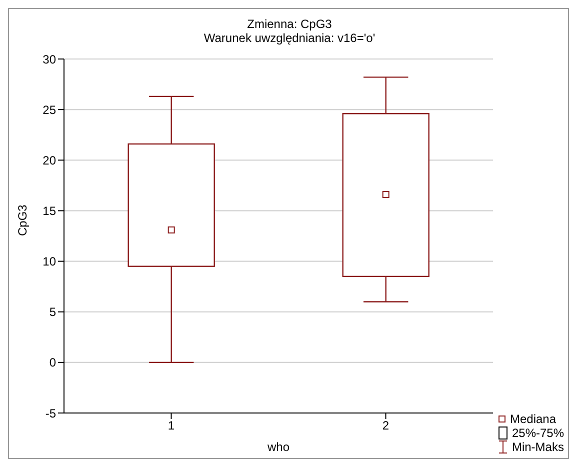 The height and width of the screenshot is (467, 577). What do you see at coordinates (289, 24) in the screenshot?
I see `chart-title: Zmienna: CpG3` at bounding box center [289, 24].